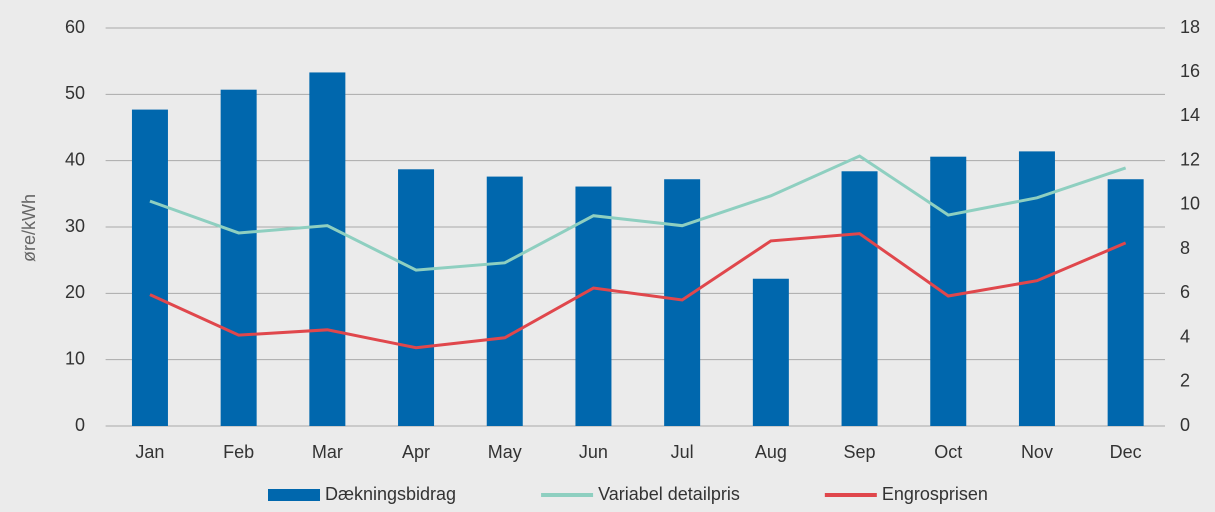 The height and width of the screenshot is (512, 1215). Describe the element at coordinates (416, 452) in the screenshot. I see `x-tick-label: Apr` at that location.